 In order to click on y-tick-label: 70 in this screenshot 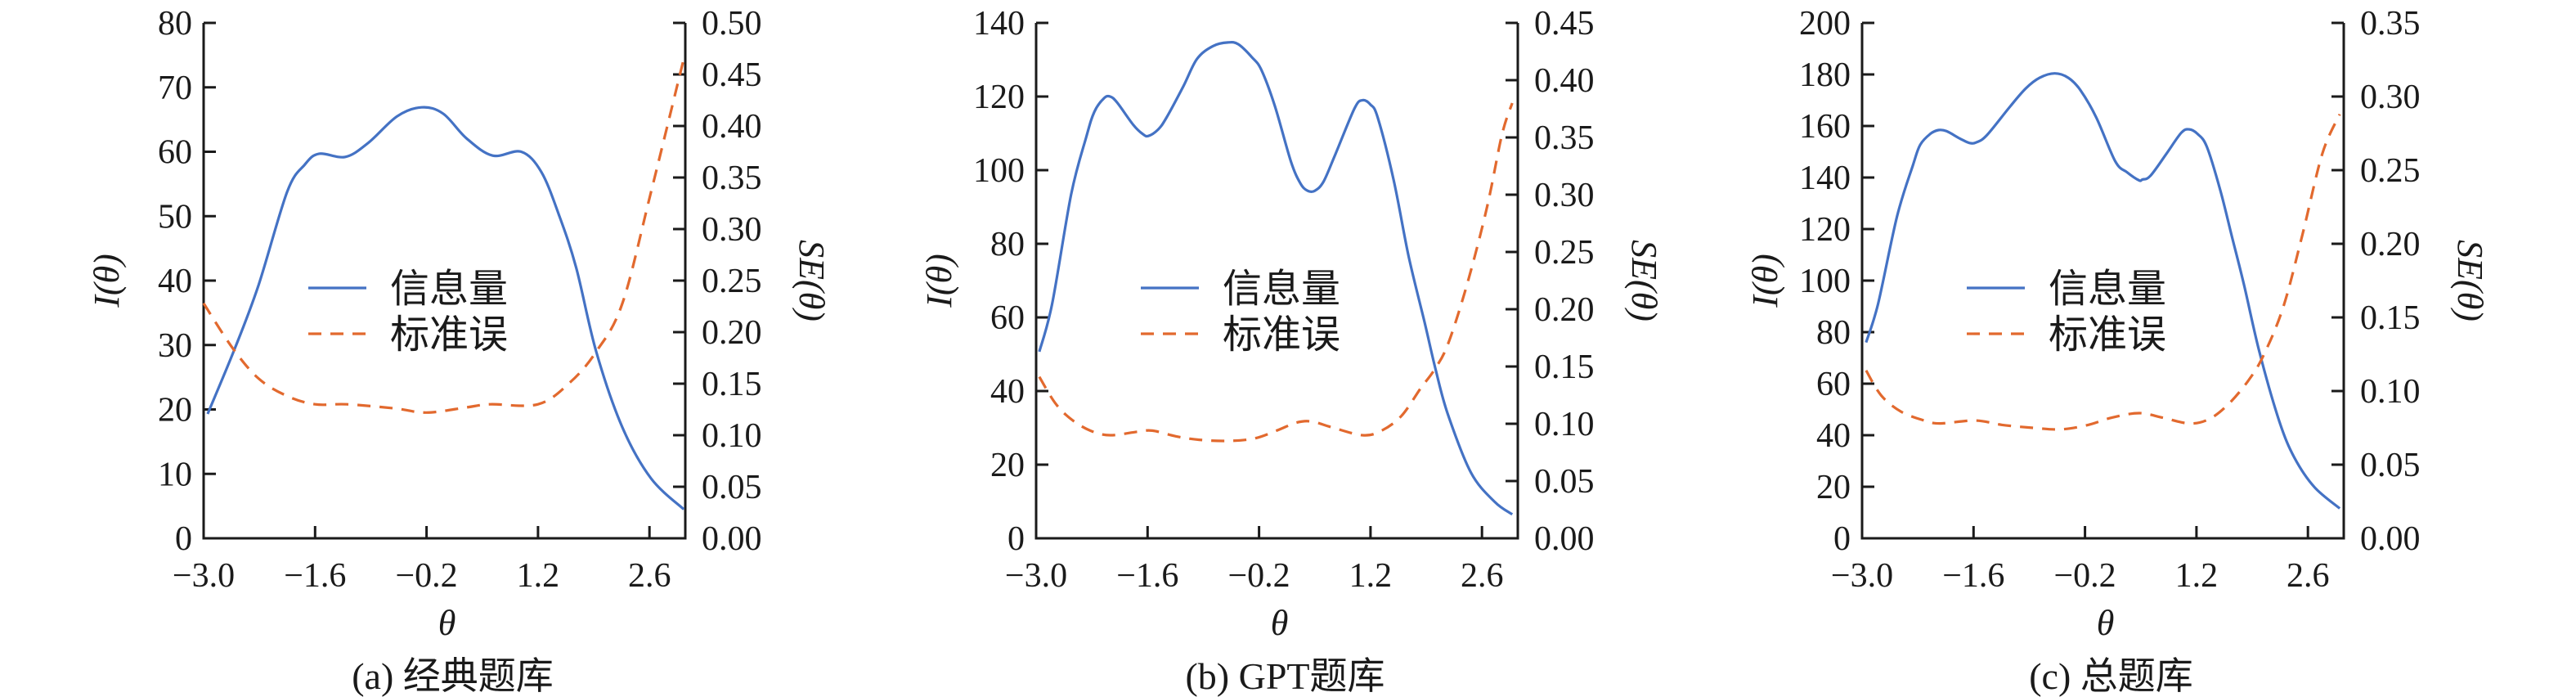, I will do `click(175, 88)`.